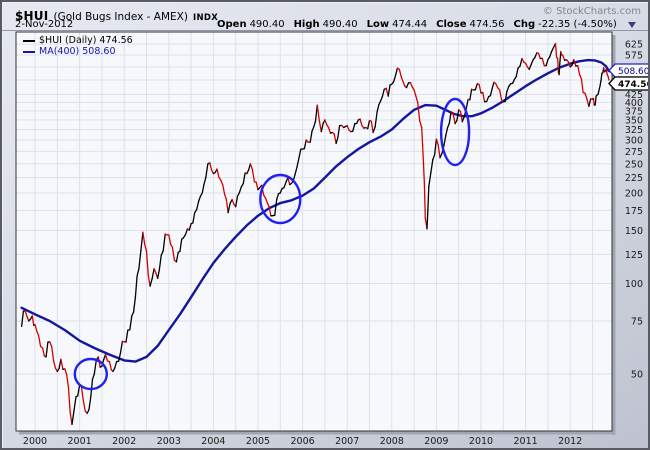 The image size is (650, 450). What do you see at coordinates (634, 284) in the screenshot?
I see `y-axis-label: 100` at bounding box center [634, 284].